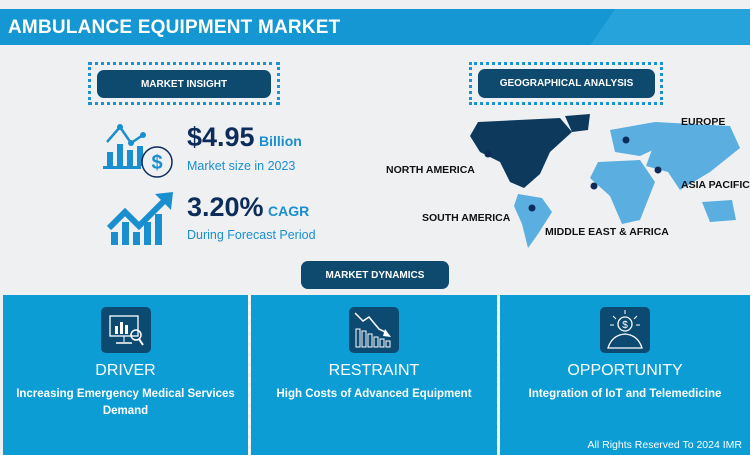 This screenshot has height=455, width=750. I want to click on growth-chart-icon, so click(139, 218).